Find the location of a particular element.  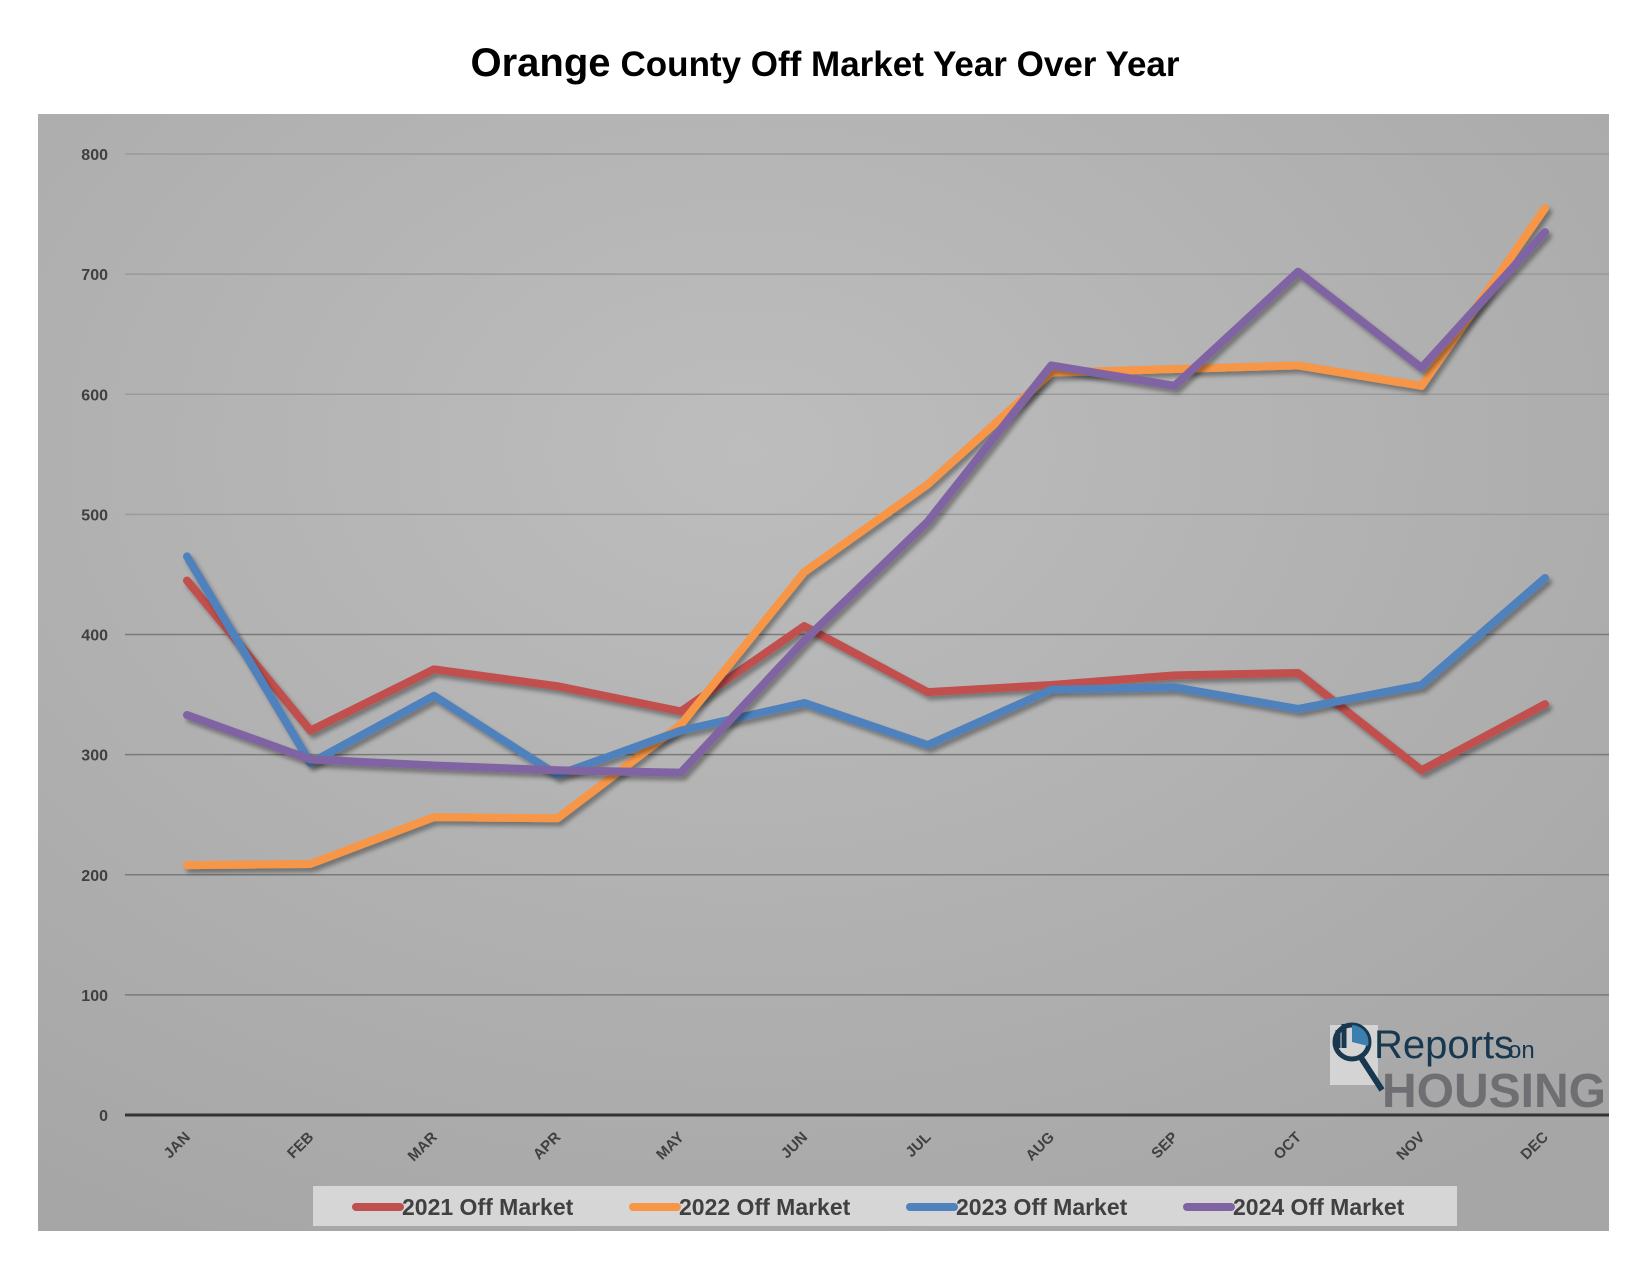

y-tick-label: 200 is located at coordinates (94, 876).